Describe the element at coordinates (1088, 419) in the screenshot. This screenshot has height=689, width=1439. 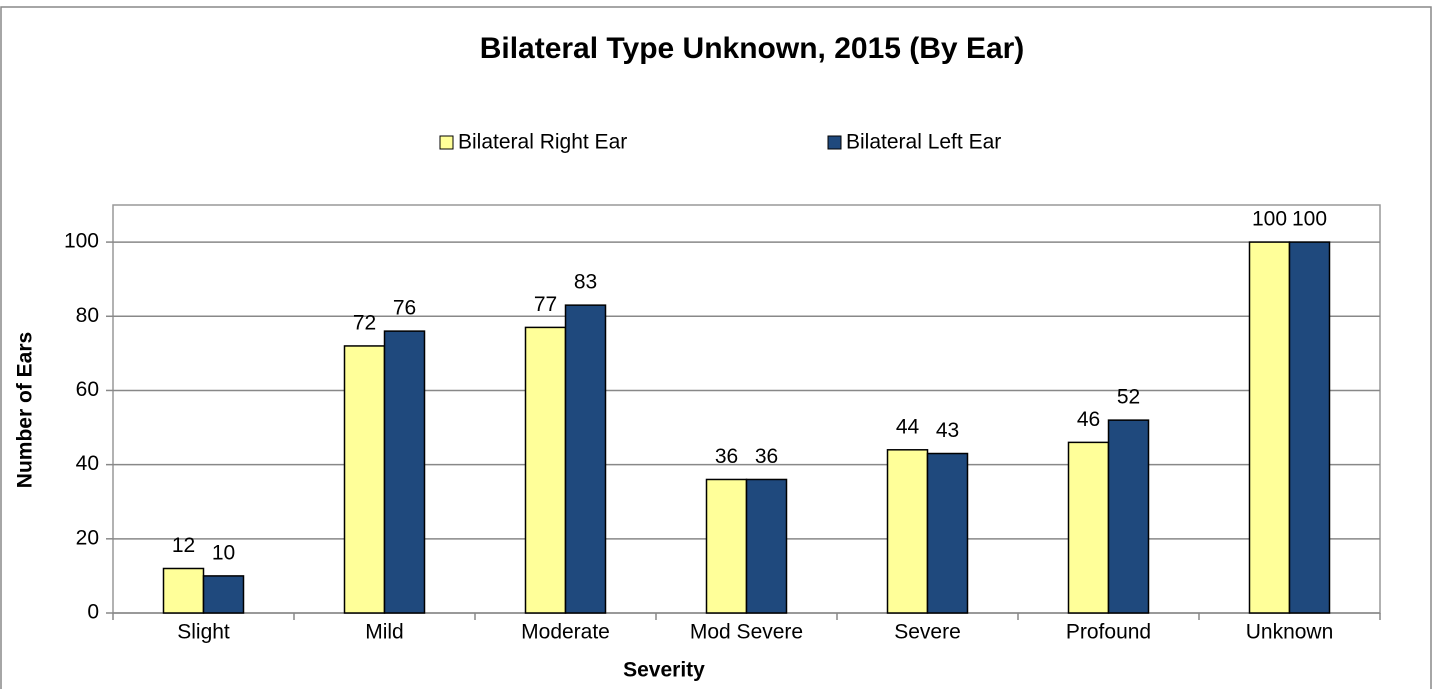
I see `value-label: 46` at that location.